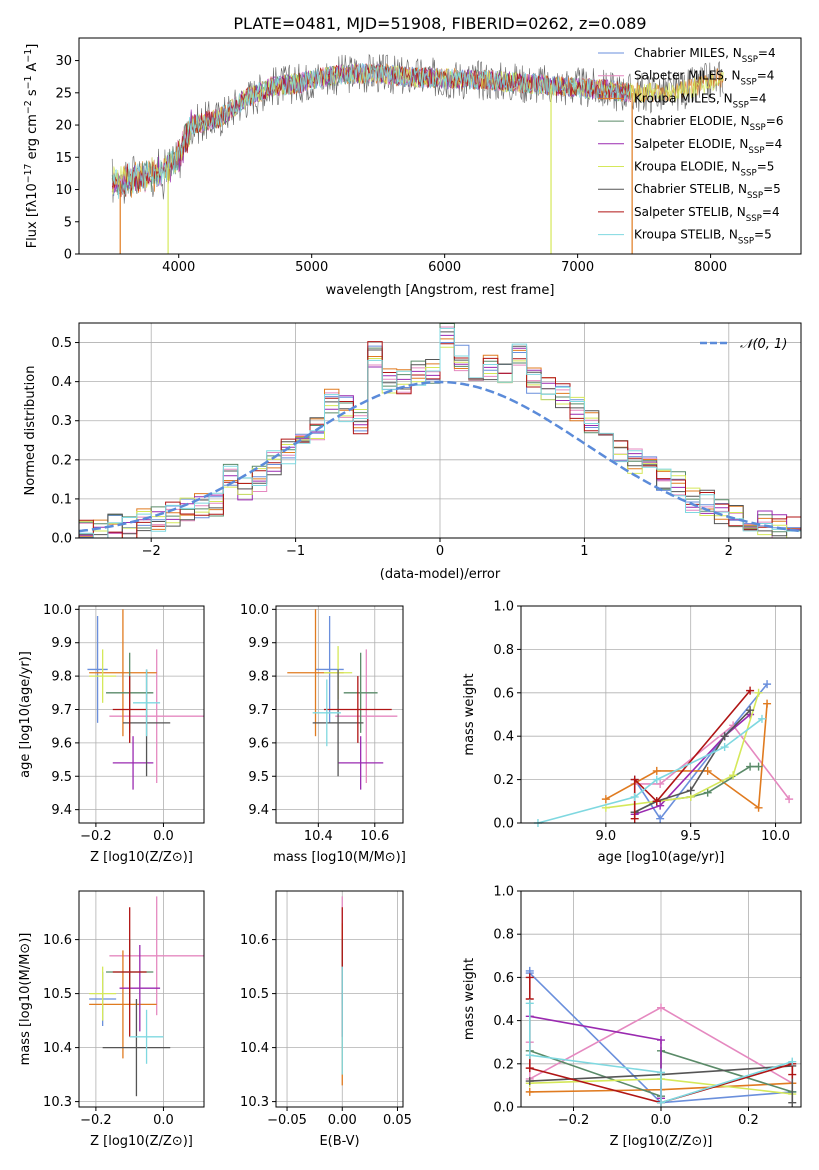 This screenshot has height=1170, width=819. I want to click on y-tick-label: 0.5, so click(61, 343).